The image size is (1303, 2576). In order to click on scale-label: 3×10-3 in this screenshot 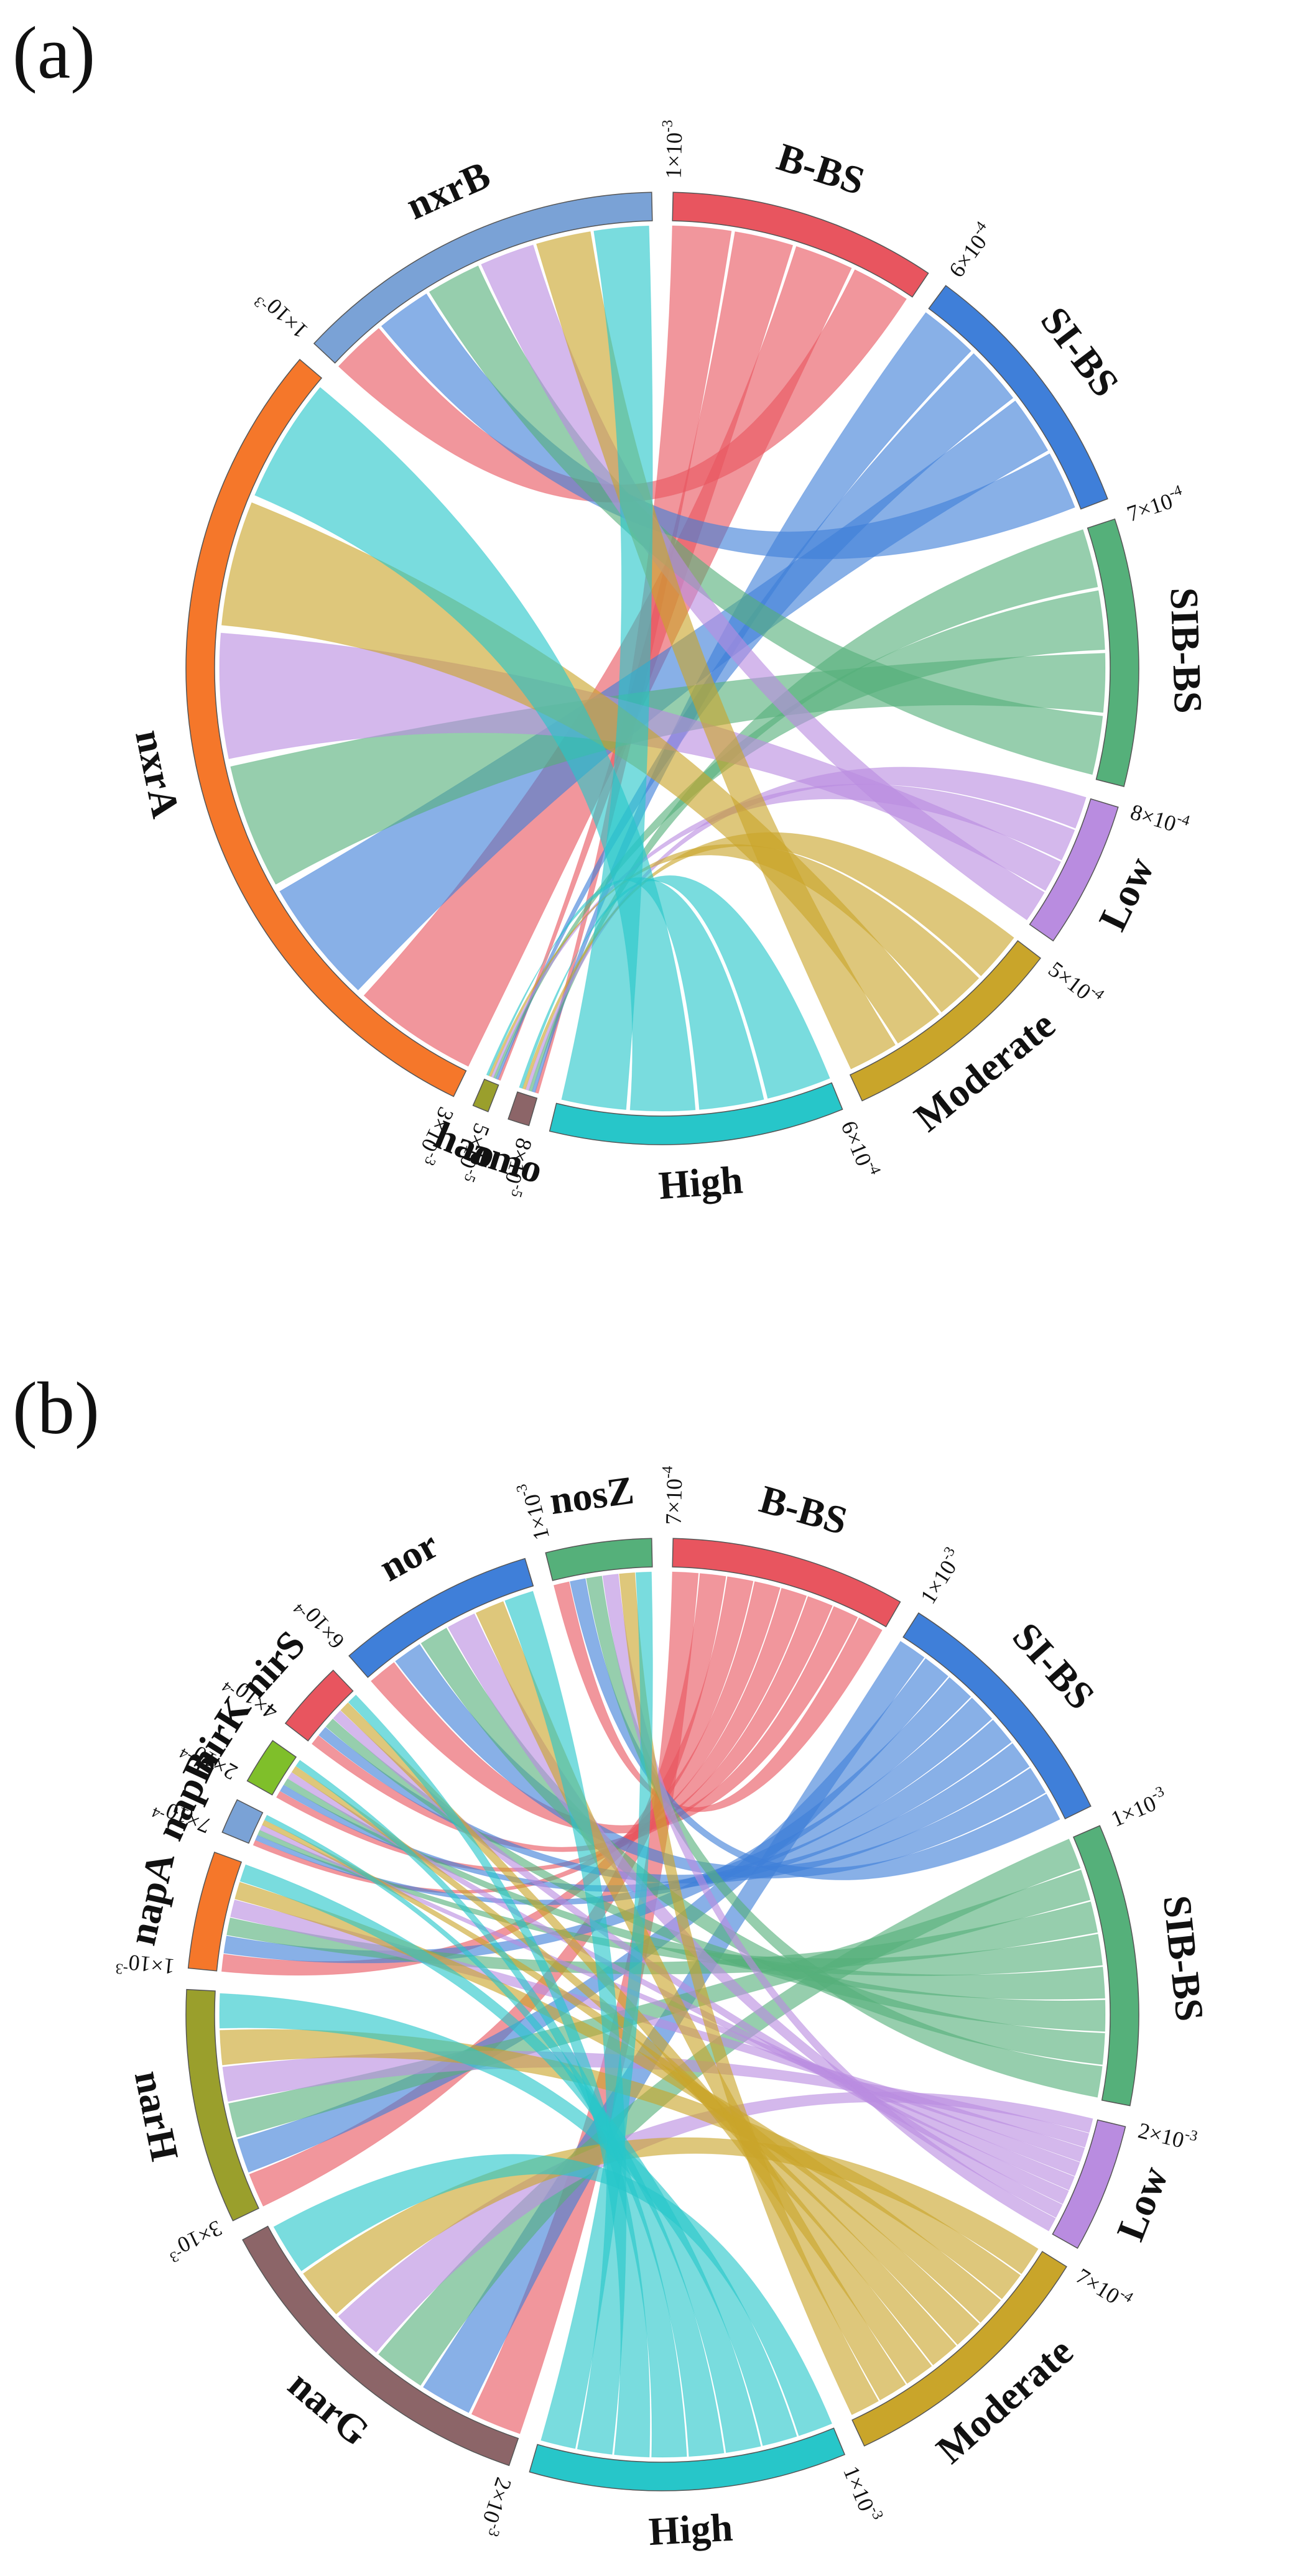, I will do `click(194, 2240)`.